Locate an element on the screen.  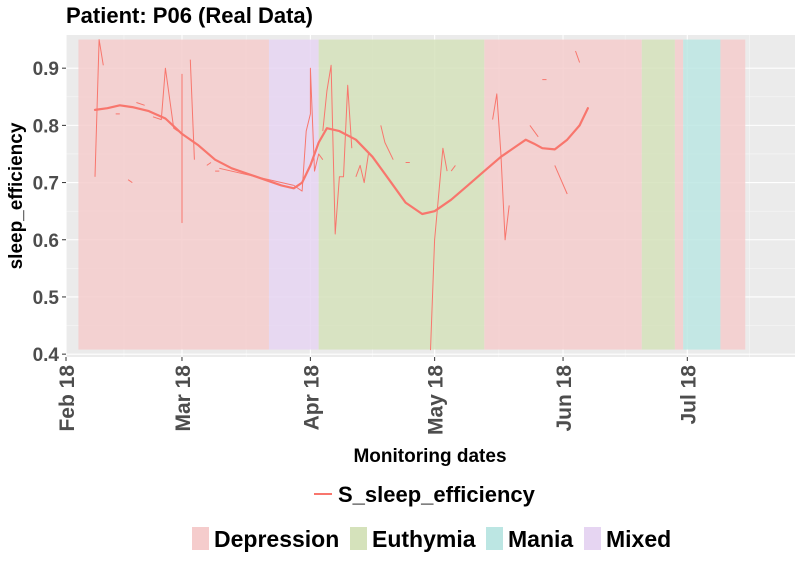
legend-label-depression: Depression is located at coordinates (276, 539).